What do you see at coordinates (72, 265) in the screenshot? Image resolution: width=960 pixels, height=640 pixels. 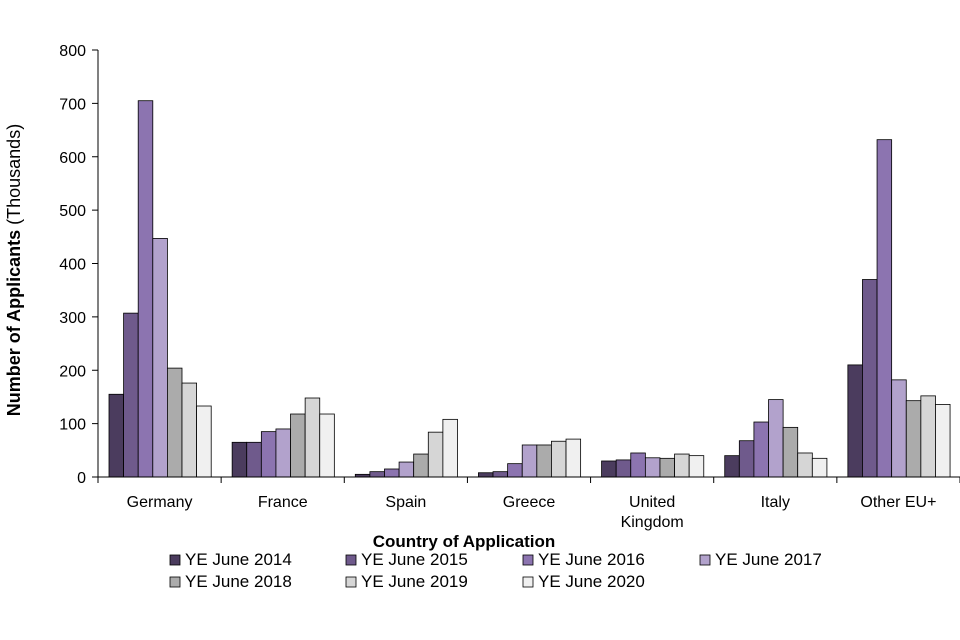 I see `y-tick-label: 400` at bounding box center [72, 265].